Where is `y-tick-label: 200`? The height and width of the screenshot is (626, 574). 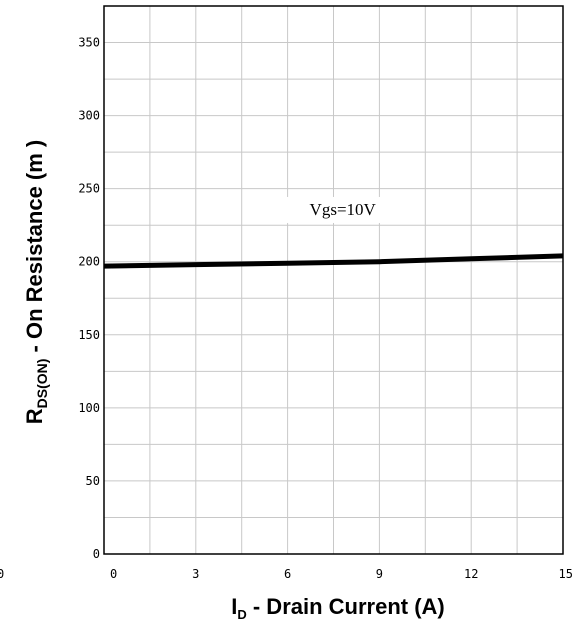 y-tick-label: 200 is located at coordinates (89, 262).